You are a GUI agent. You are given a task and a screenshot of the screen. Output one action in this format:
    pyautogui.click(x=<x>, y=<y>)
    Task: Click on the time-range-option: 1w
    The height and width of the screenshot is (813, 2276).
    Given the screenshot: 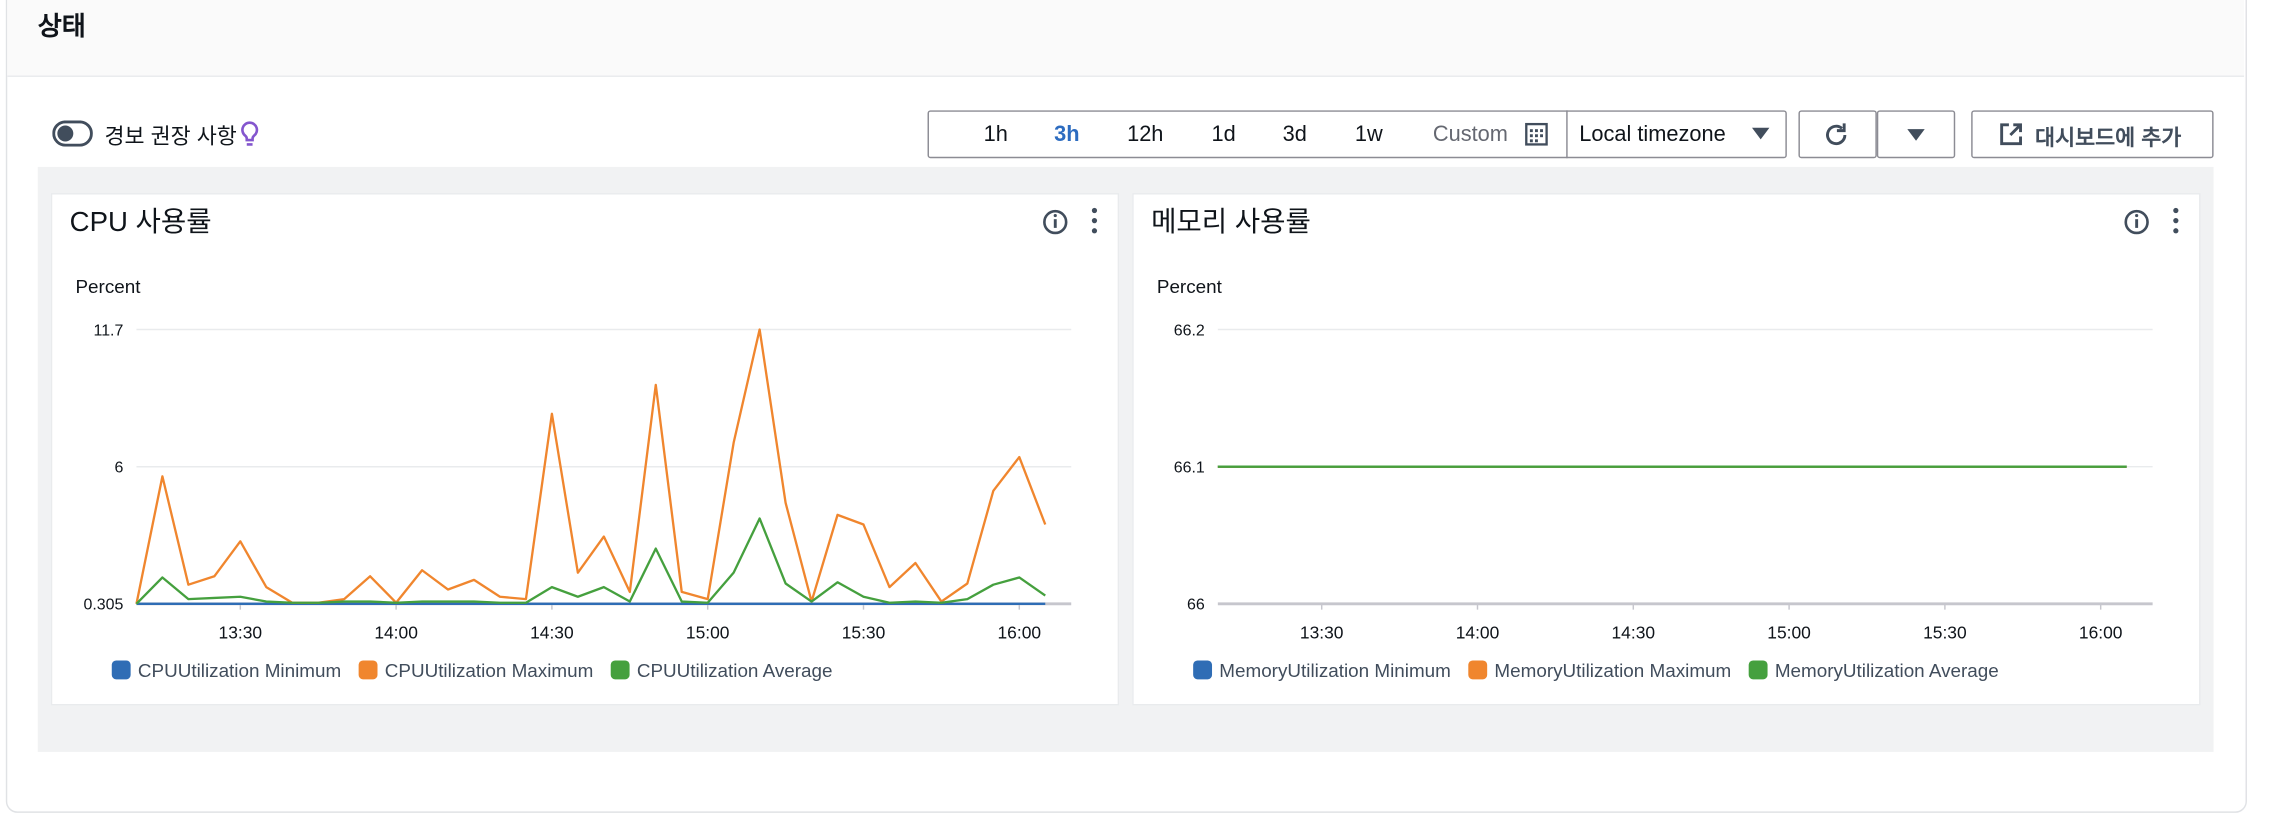 What is the action you would take?
    pyautogui.click(x=1368, y=134)
    